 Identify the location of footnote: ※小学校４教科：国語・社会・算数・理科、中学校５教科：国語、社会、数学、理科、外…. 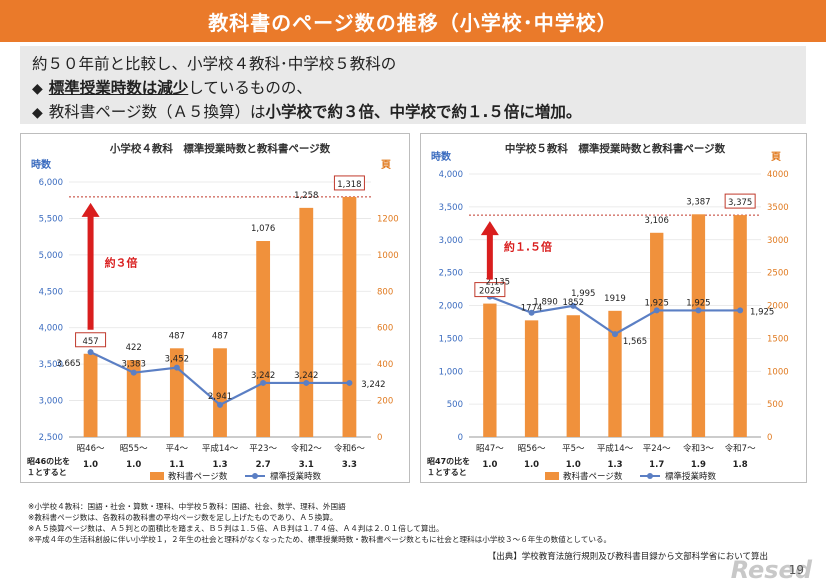
(187, 506).